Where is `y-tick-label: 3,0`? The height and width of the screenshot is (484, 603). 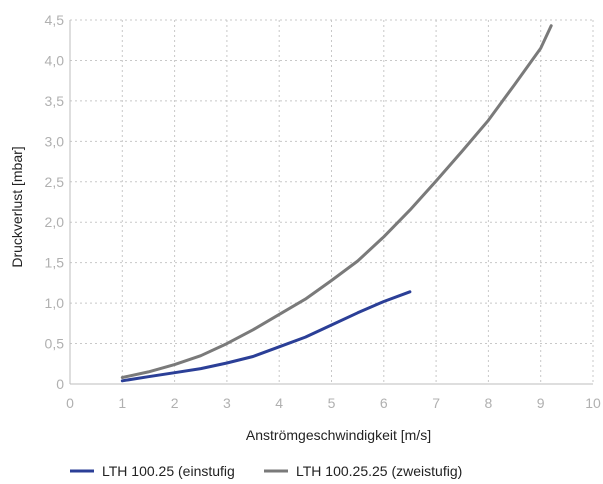
y-tick-label: 3,0 is located at coordinates (55, 141).